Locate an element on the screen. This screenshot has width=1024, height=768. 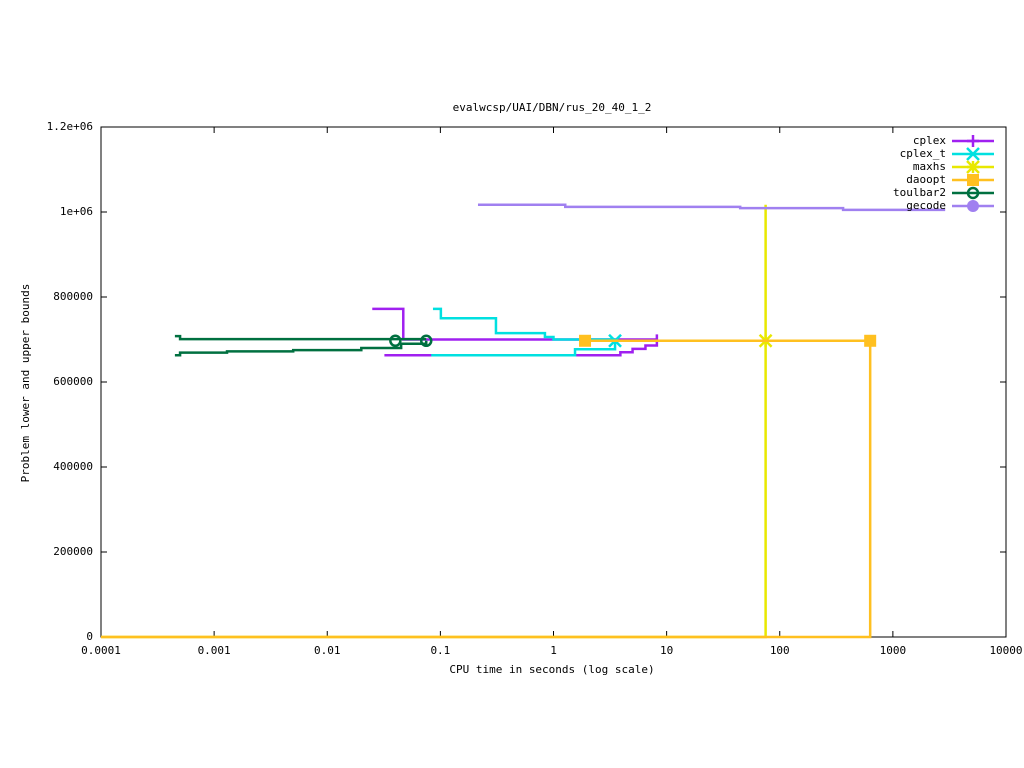
x-tick-label: 10000 is located at coordinates (1005, 650).